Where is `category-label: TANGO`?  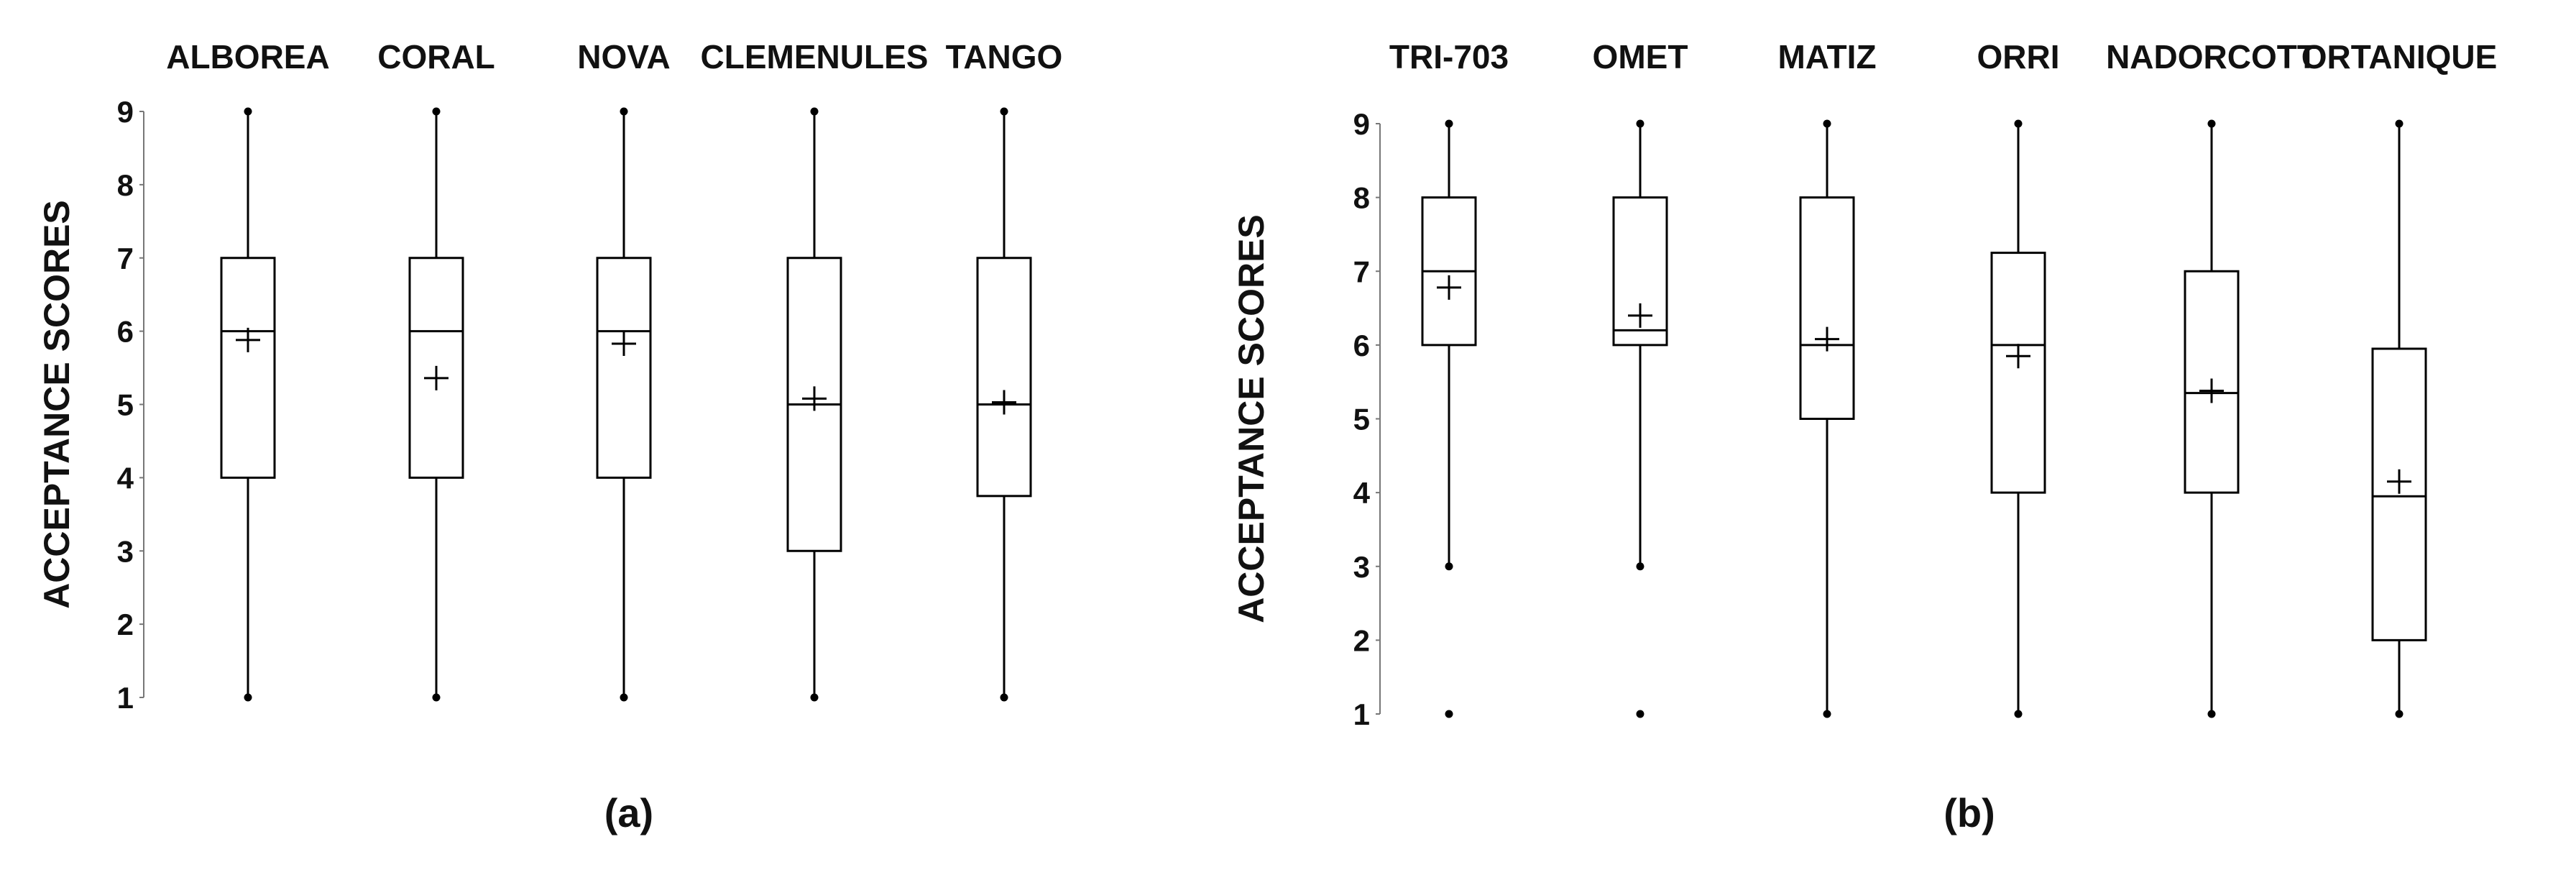
category-label: TANGO is located at coordinates (1004, 56).